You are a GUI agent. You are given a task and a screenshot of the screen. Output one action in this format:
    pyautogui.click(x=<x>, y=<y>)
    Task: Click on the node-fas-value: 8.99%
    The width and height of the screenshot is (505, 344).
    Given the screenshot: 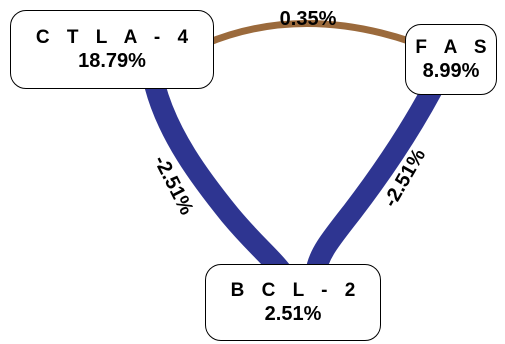 What is the action you would take?
    pyautogui.click(x=451, y=70)
    